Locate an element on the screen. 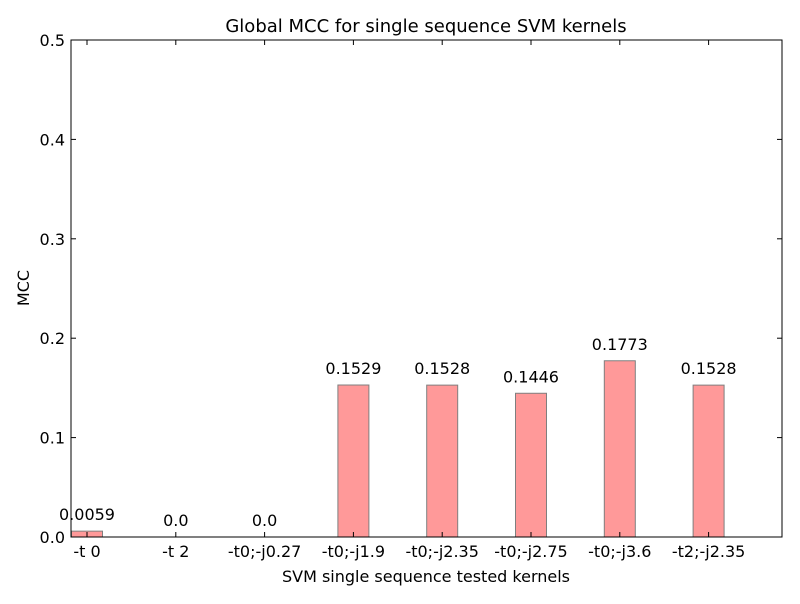 Image resolution: width=800 pixels, height=604 pixels. y-tick-label: 0.2 is located at coordinates (52, 338).